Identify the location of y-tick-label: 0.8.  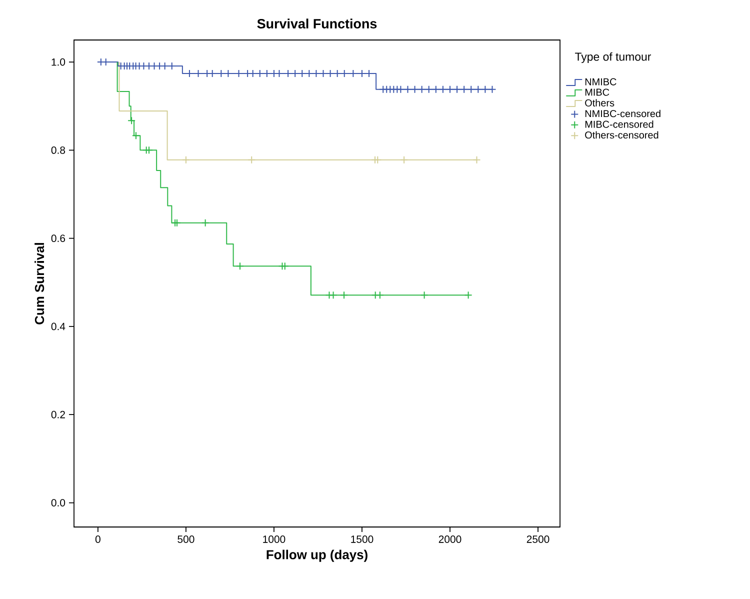
(58, 150).